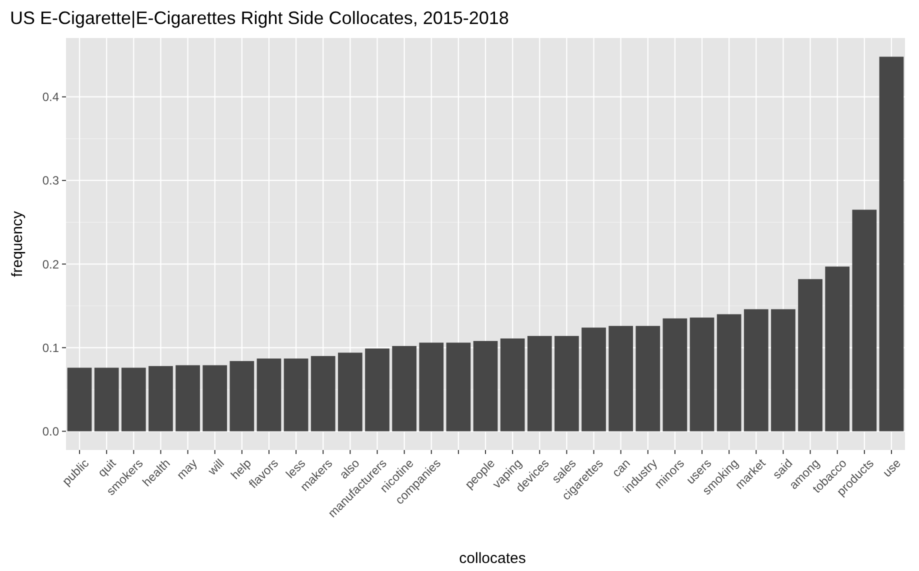  Describe the element at coordinates (215, 467) in the screenshot. I see `x-tick-label: will` at that location.